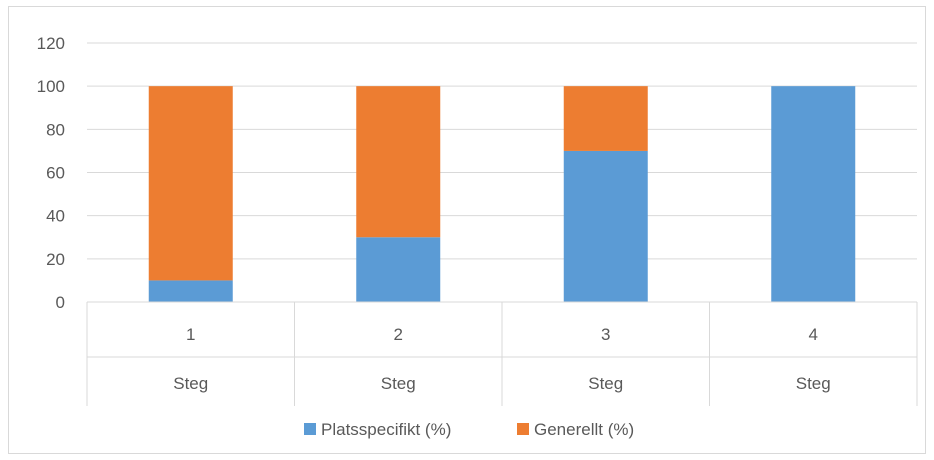 The image size is (934, 460). What do you see at coordinates (55, 129) in the screenshot?
I see `y-tick-label: 80` at bounding box center [55, 129].